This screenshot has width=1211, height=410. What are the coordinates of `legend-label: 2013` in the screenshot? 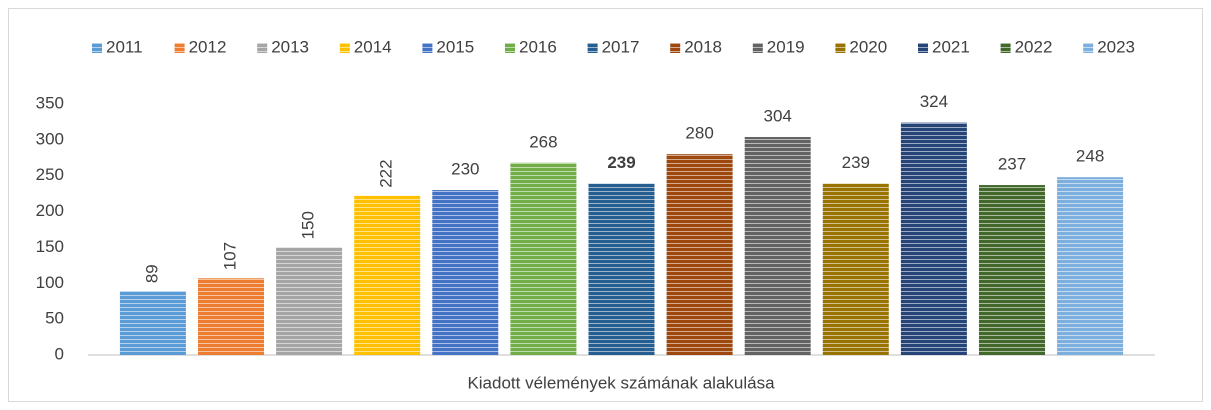 It's located at (290, 46).